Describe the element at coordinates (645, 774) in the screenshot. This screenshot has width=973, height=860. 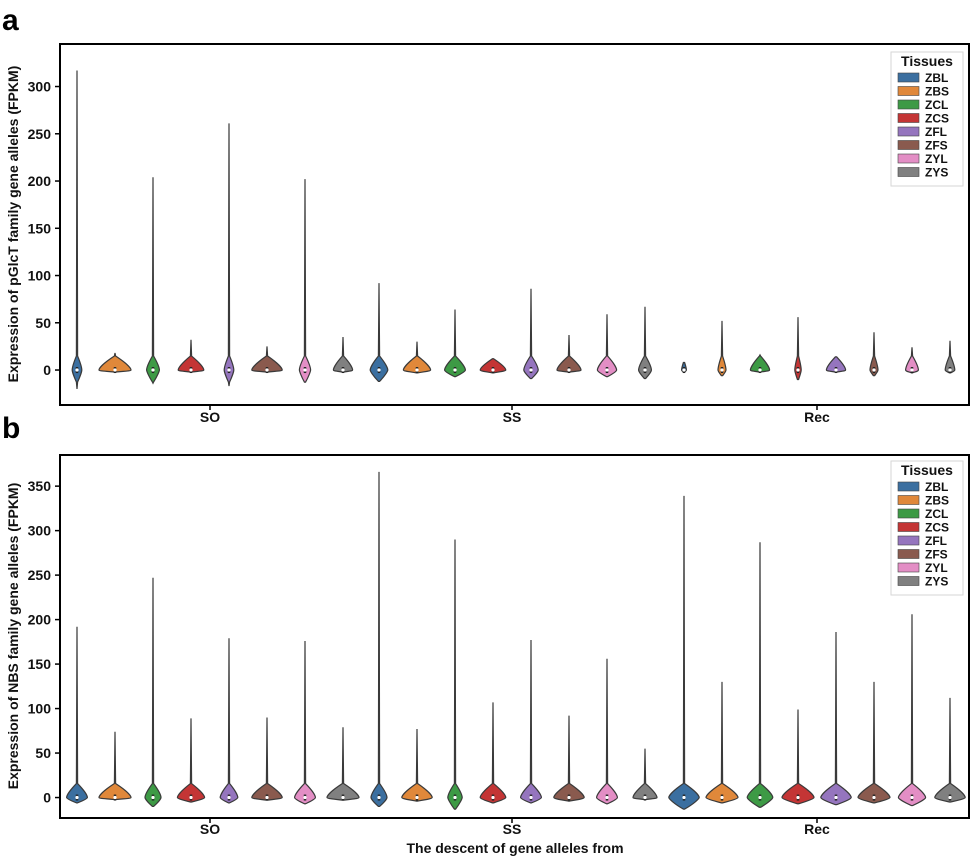
I see `violin-zys-ss` at that location.